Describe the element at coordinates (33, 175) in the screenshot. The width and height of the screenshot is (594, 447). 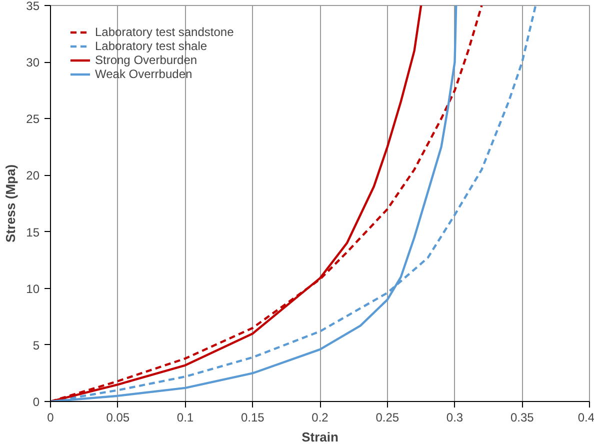
I see `y-tick-label: 20` at that location.